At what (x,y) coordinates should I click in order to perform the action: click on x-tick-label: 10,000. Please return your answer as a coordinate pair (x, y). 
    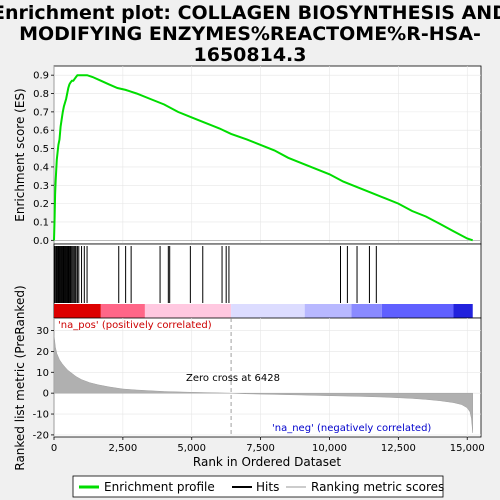
    Looking at the image, I should click on (329, 448).